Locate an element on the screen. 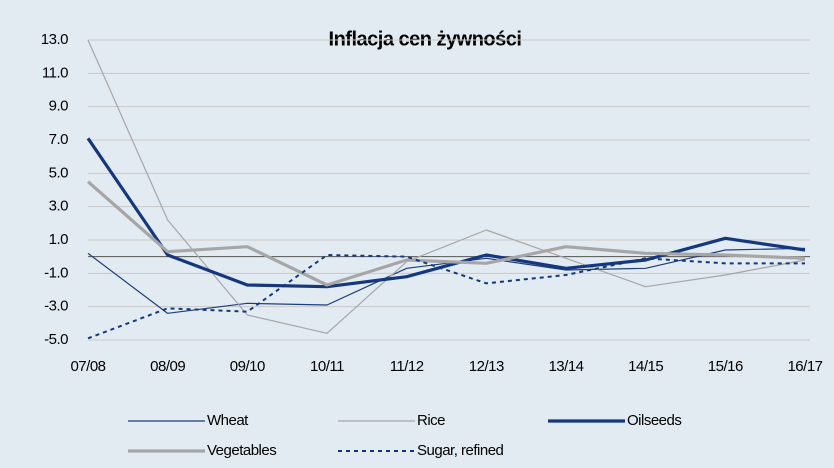  x-tick-label: 09/10 is located at coordinates (247, 366).